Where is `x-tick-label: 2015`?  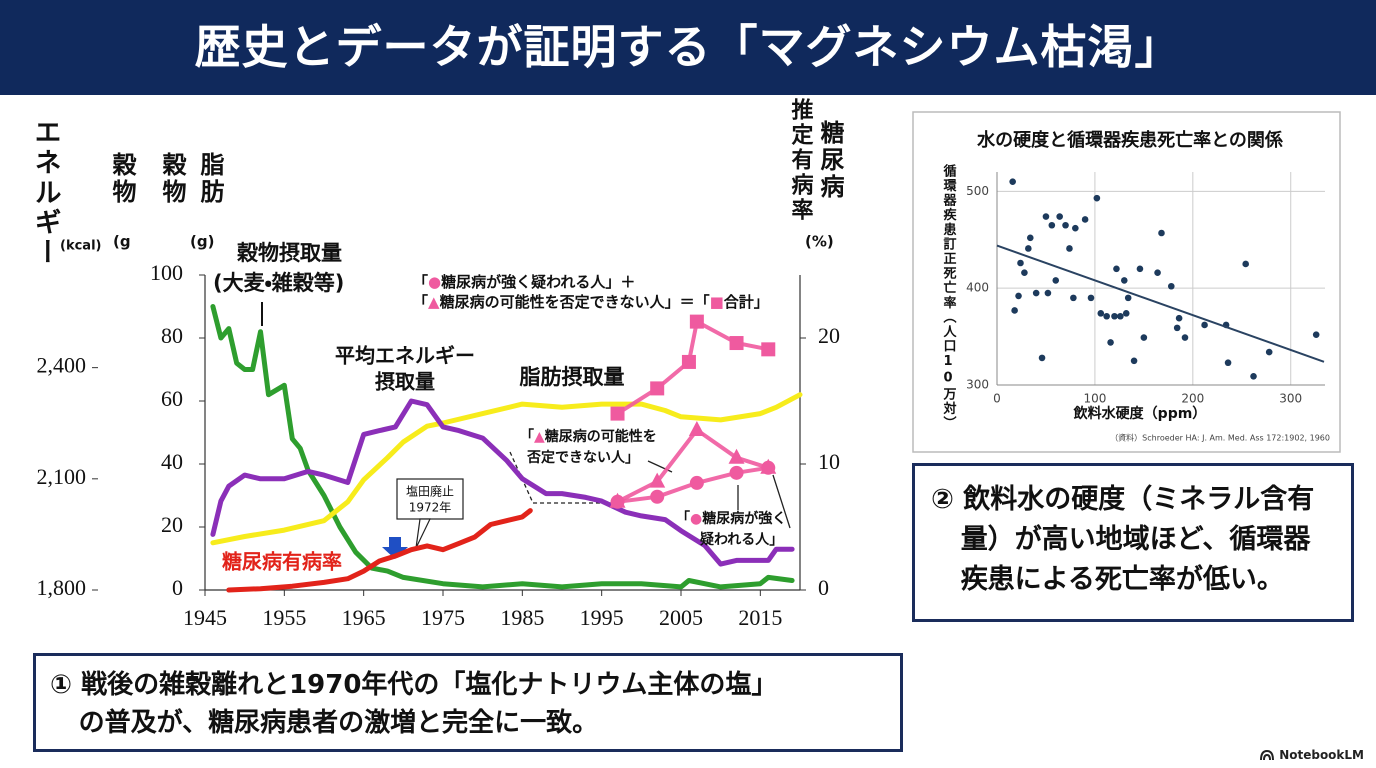
x-tick-label: 2015 is located at coordinates (760, 617).